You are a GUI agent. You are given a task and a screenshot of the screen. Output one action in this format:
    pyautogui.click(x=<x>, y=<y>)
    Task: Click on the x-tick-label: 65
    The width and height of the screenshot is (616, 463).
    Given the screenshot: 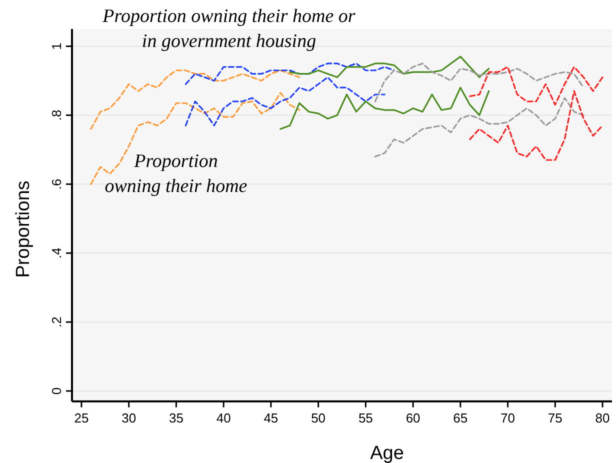 What is the action you would take?
    pyautogui.click(x=460, y=418)
    